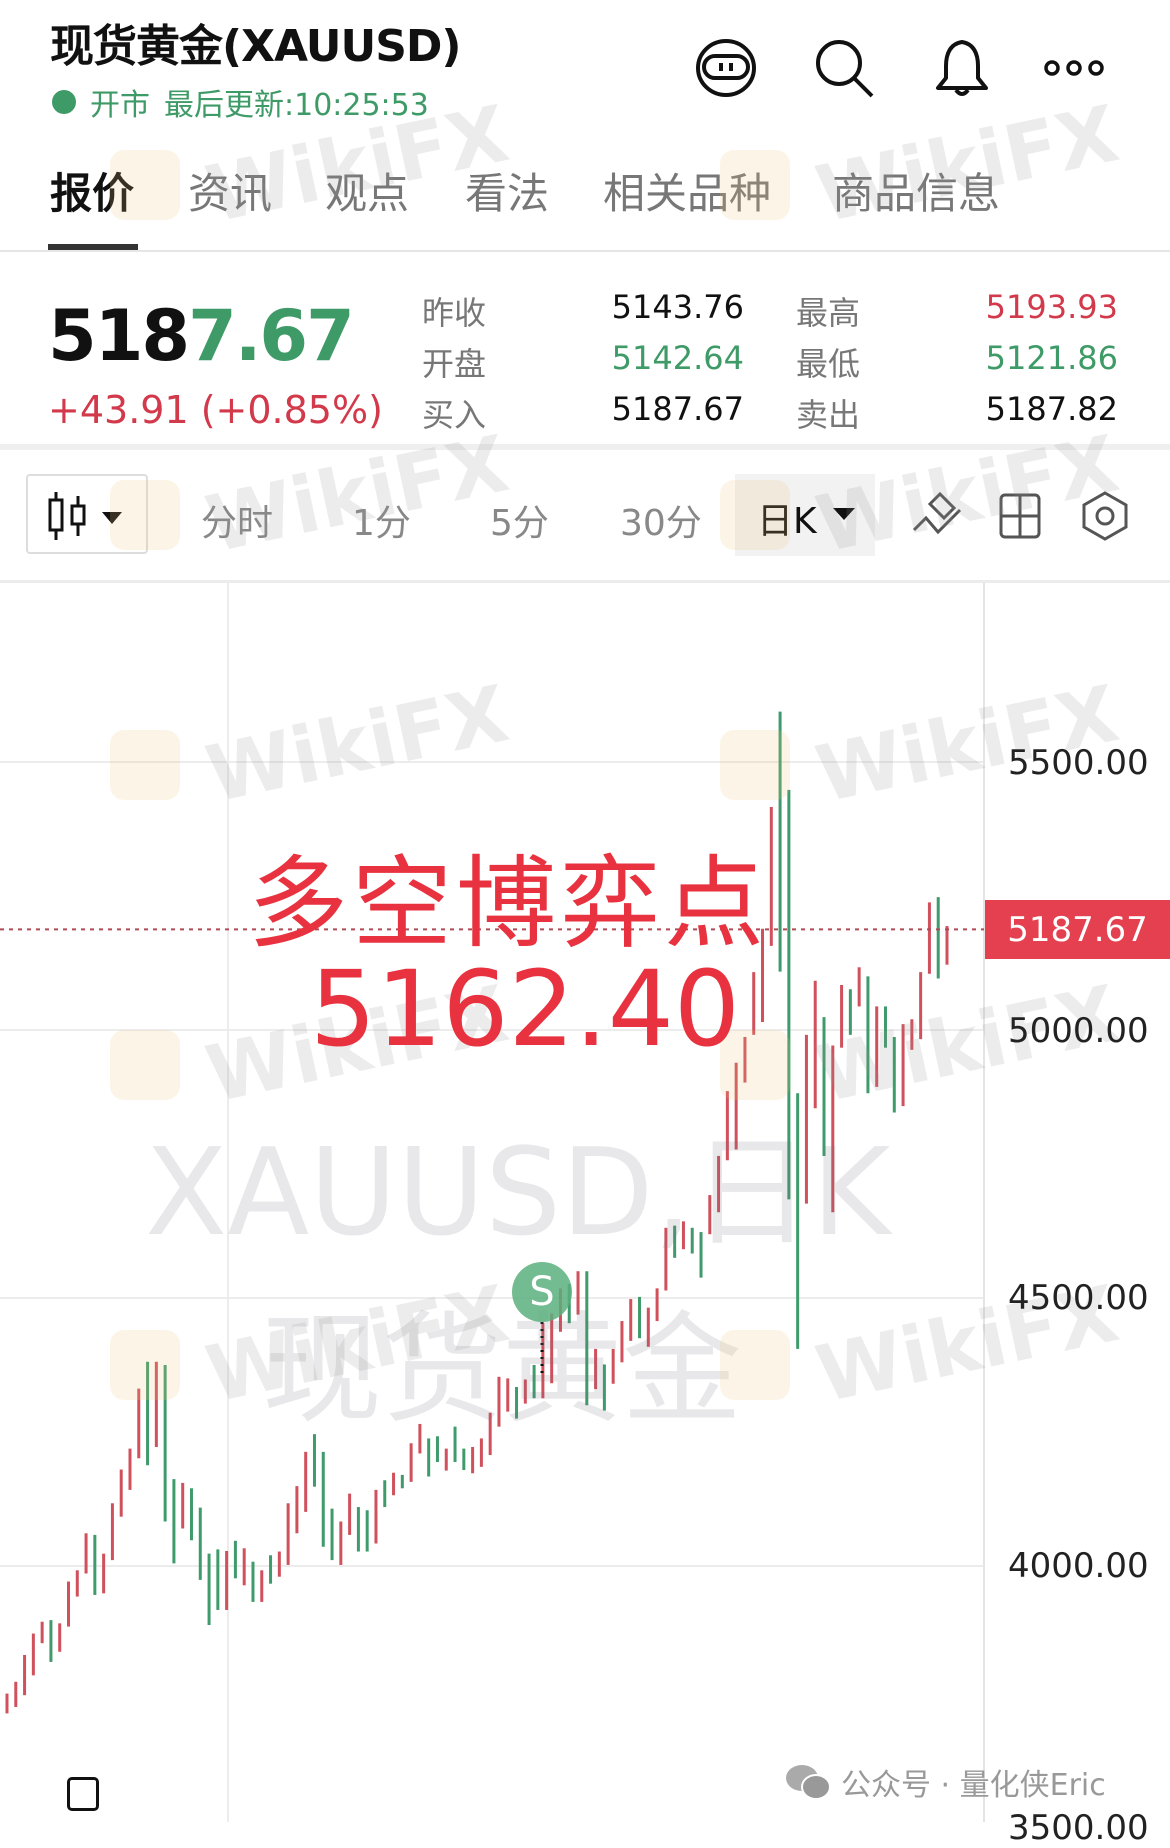  Describe the element at coordinates (1077, 929) in the screenshot. I see `current-price-tag: 5187.67` at that location.